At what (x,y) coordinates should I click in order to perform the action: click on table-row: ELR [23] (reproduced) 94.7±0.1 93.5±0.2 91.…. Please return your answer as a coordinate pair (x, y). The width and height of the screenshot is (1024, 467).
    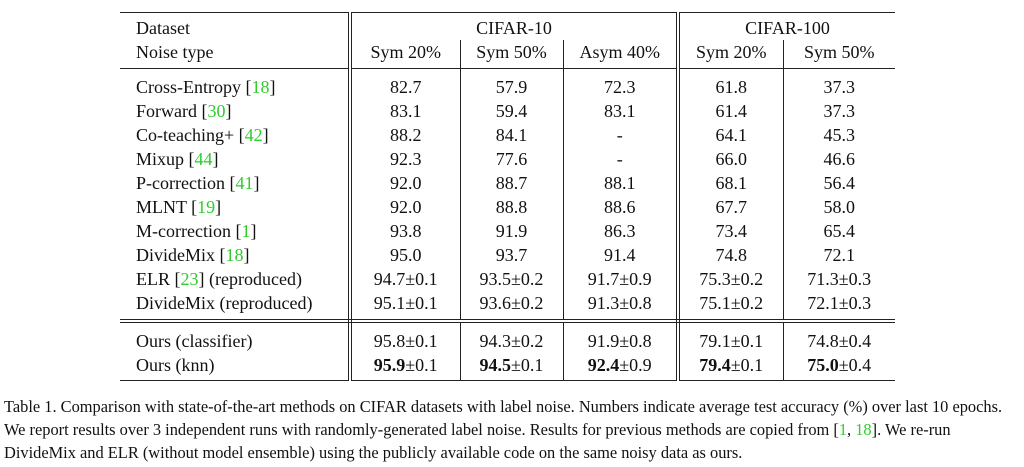
    Looking at the image, I should click on (507, 279).